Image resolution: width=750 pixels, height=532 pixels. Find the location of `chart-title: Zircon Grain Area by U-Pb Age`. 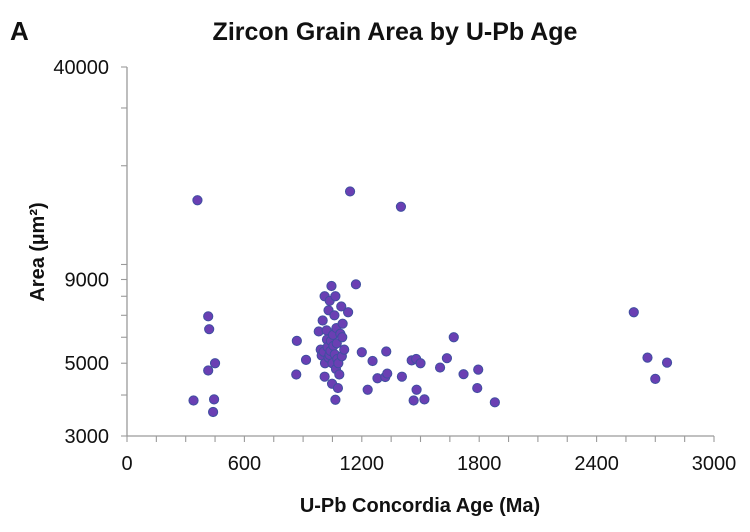

chart-title: Zircon Grain Area by U-Pb Age is located at coordinates (395, 32).